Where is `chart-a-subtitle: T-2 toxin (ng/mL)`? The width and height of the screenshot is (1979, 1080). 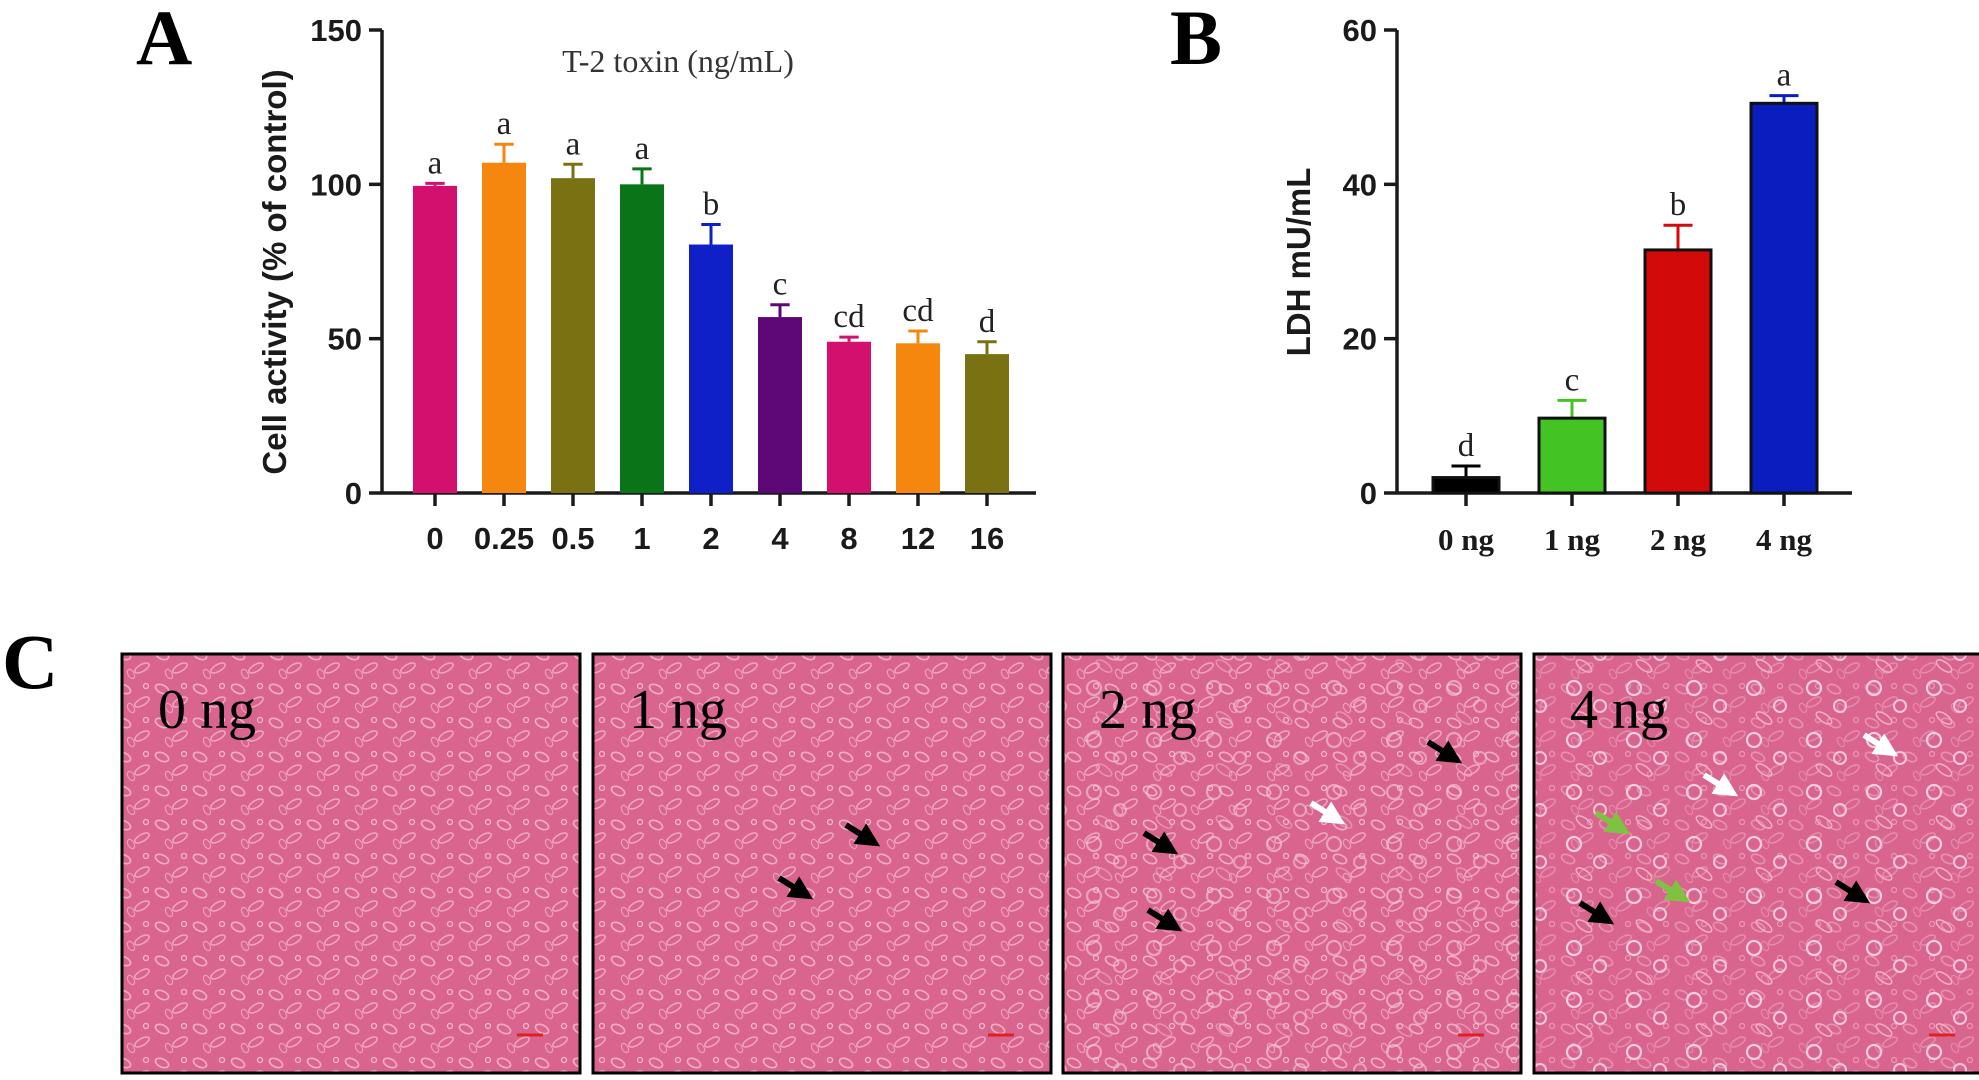 chart-a-subtitle: T-2 toxin (ng/mL) is located at coordinates (678, 61).